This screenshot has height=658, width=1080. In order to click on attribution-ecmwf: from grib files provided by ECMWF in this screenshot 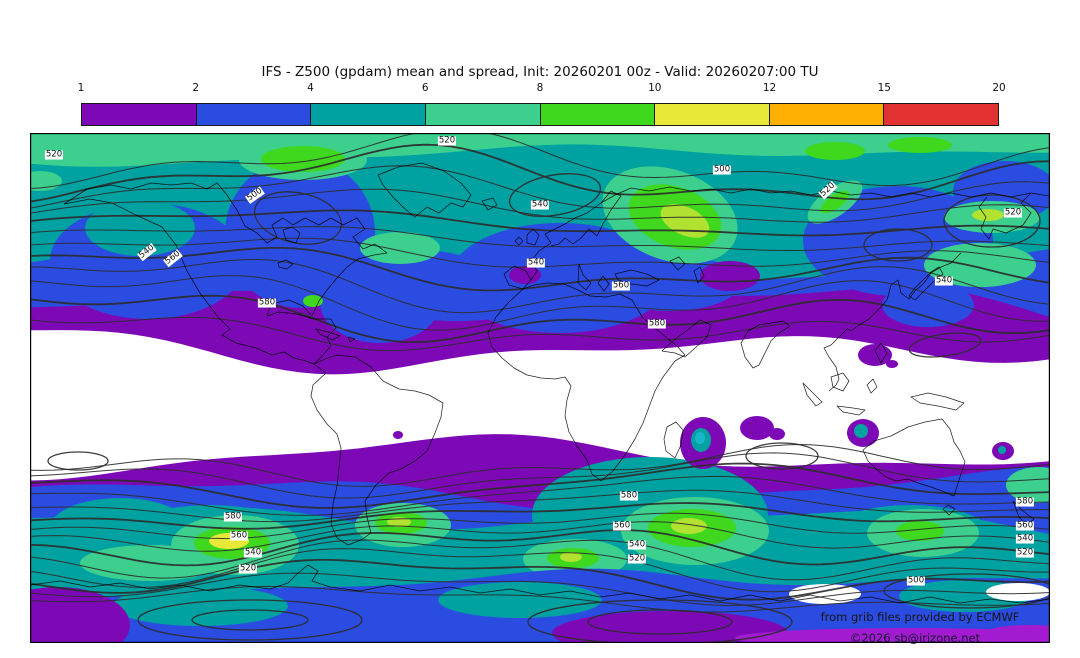, I will do `click(920, 617)`.